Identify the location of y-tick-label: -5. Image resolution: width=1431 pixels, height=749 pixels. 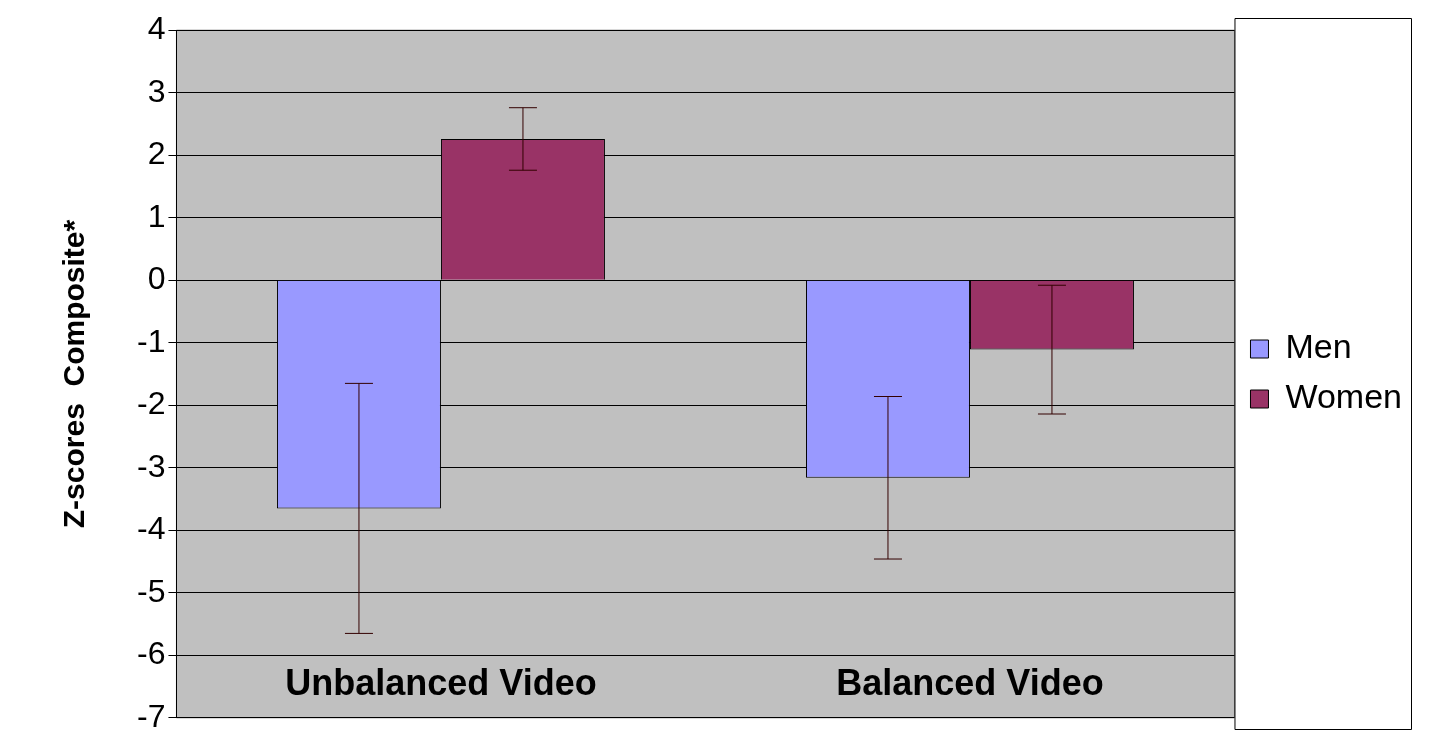
(151, 590).